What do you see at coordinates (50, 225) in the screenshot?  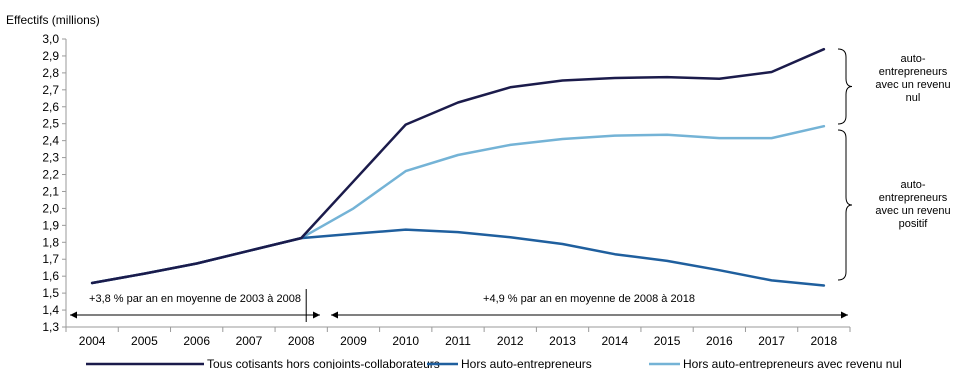 I see `y-tick-label: 1,9` at bounding box center [50, 225].